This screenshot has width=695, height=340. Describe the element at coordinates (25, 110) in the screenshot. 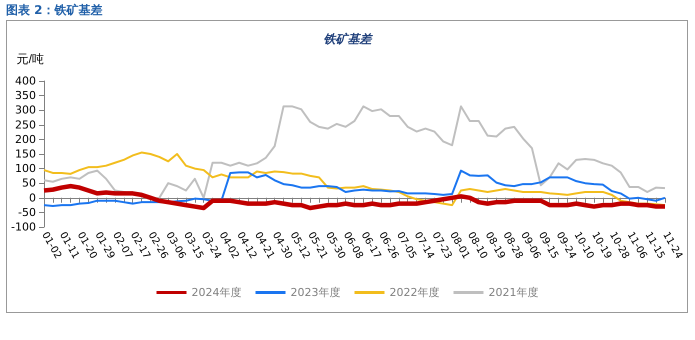

I see `y-tick-label: 300` at that location.